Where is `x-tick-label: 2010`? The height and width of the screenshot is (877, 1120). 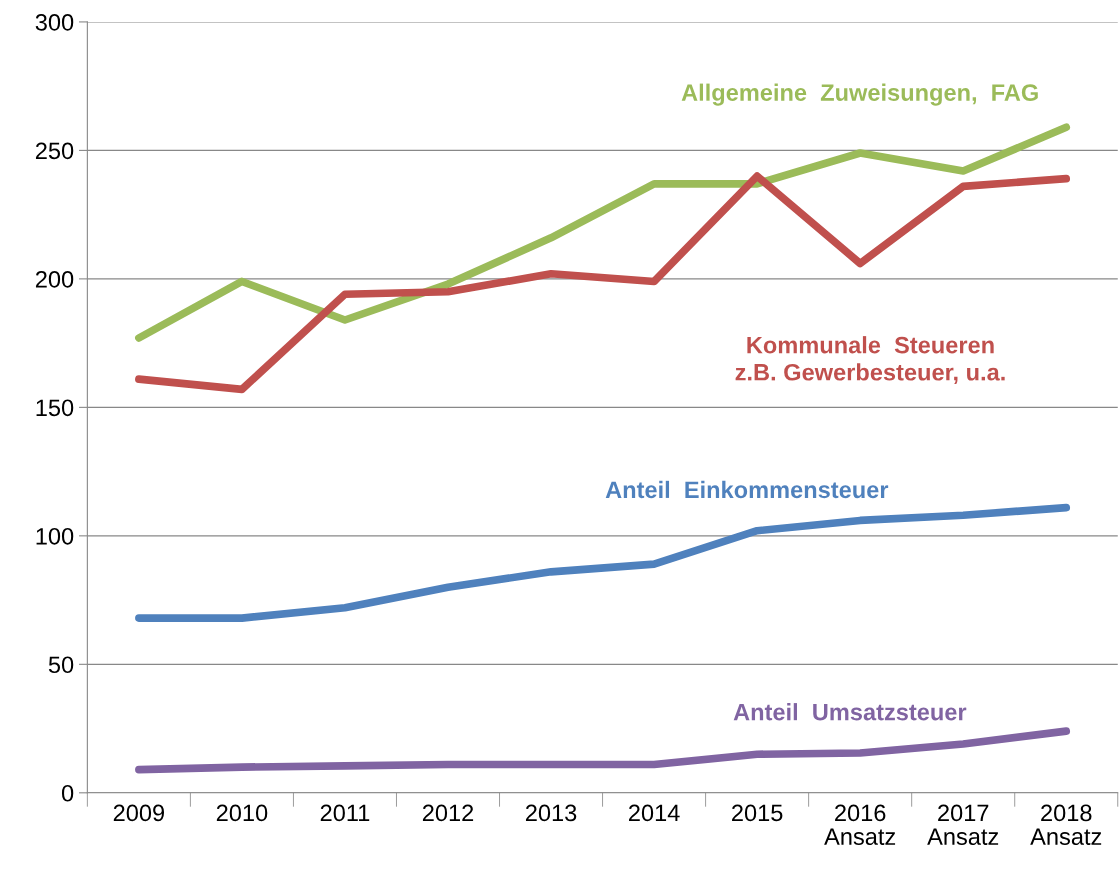 x-tick-label: 2010 is located at coordinates (242, 813).